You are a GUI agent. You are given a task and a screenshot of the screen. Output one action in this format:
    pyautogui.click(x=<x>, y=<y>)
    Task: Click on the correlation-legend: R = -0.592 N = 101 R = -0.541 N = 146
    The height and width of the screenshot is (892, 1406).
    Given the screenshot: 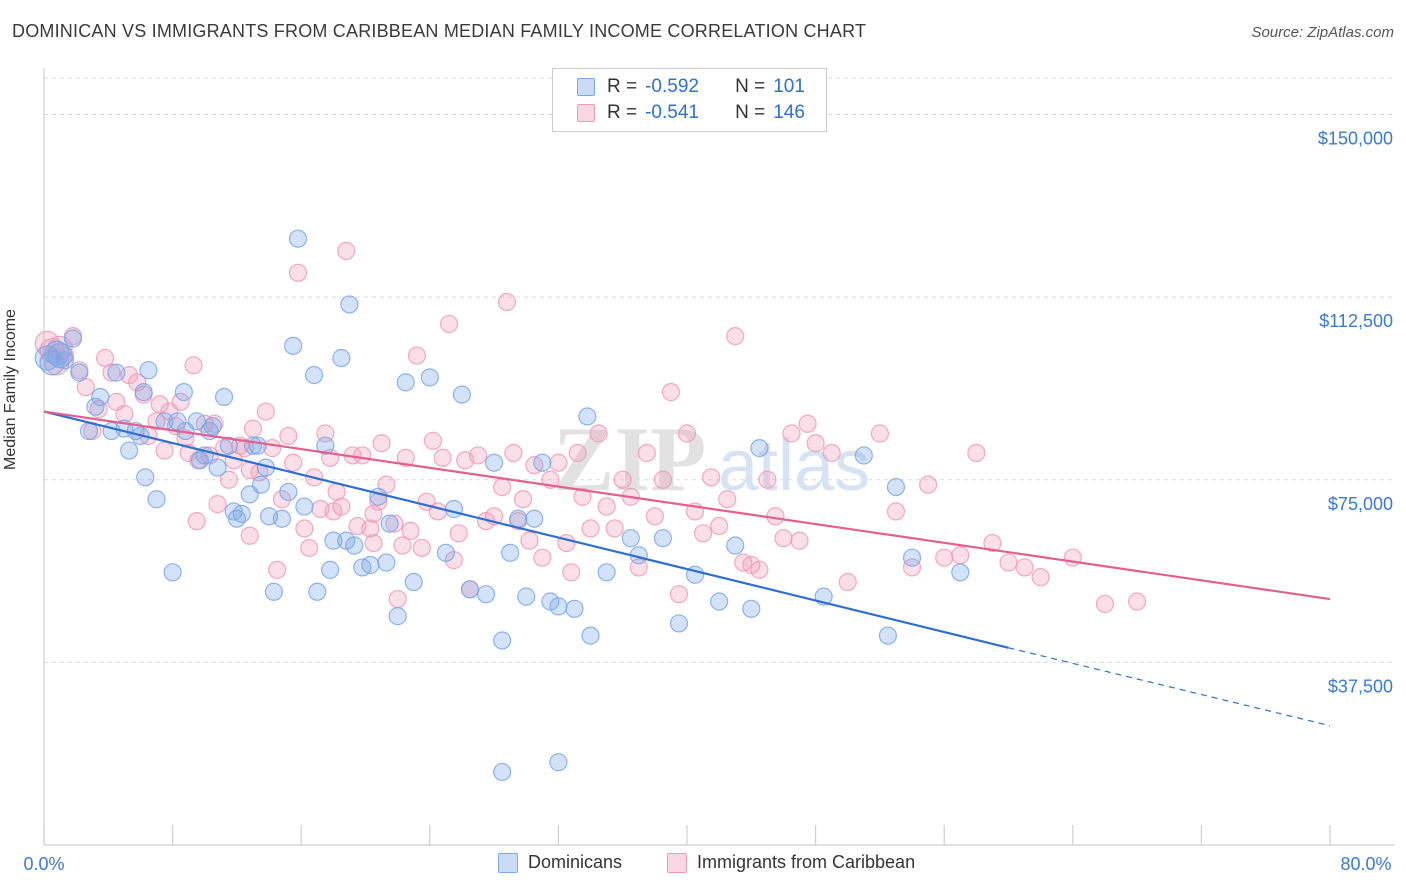 What is the action you would take?
    pyautogui.click(x=689, y=100)
    